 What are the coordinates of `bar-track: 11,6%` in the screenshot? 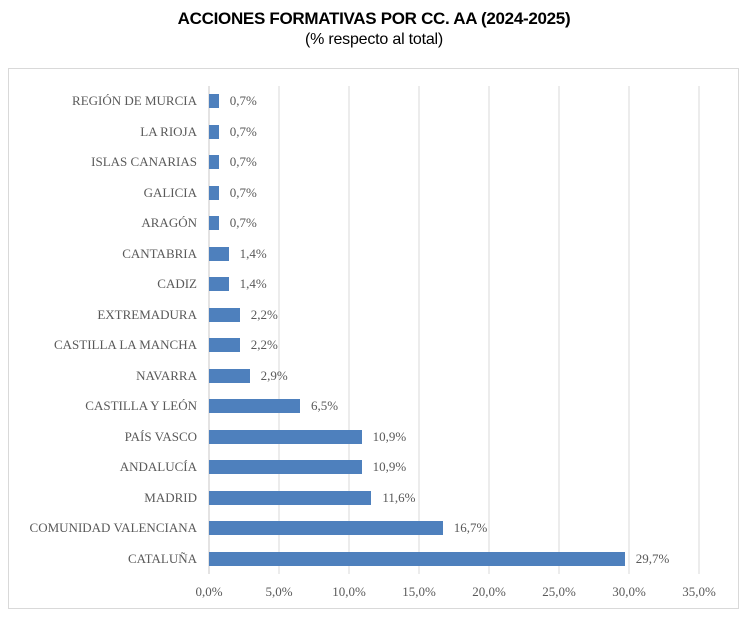 It's located at (454, 498).